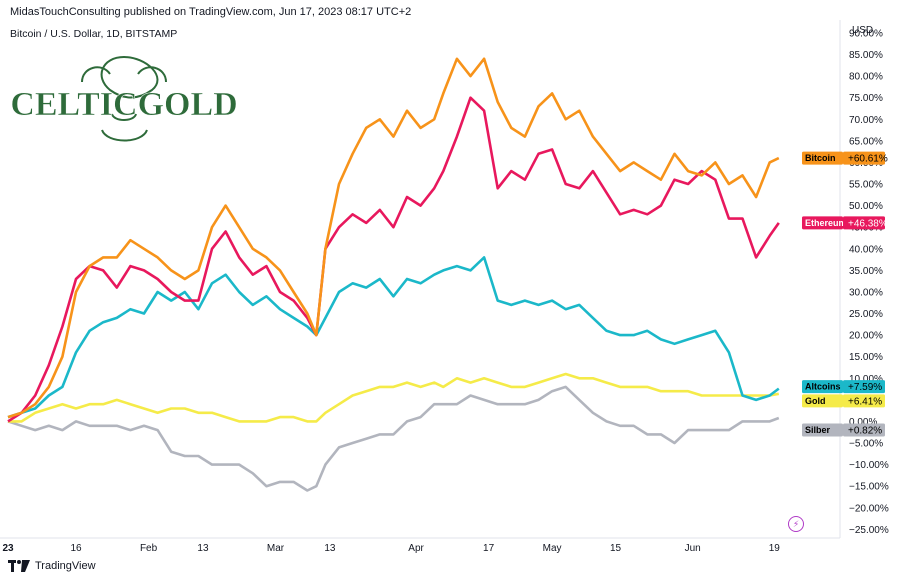  I want to click on y-tick-label: 65.00%, so click(866, 141).